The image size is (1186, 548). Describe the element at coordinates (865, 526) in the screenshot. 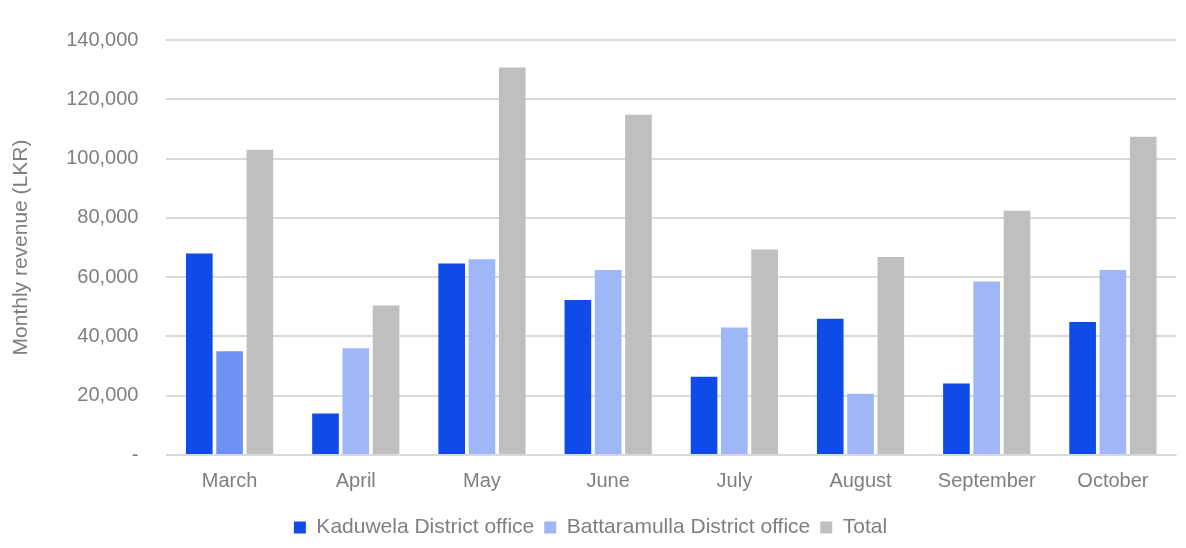

I see `legend-label: Total` at that location.